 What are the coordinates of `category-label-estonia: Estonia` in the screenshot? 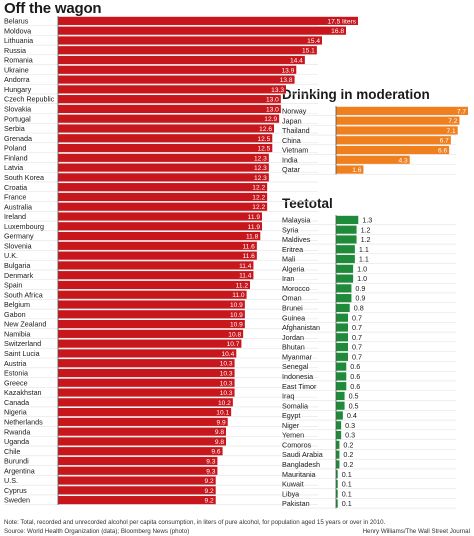 It's located at (16, 373).